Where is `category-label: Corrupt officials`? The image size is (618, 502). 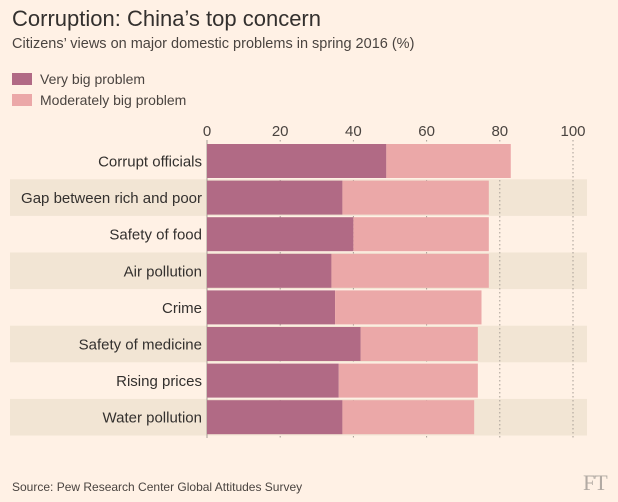
category-label: Corrupt officials is located at coordinates (150, 162).